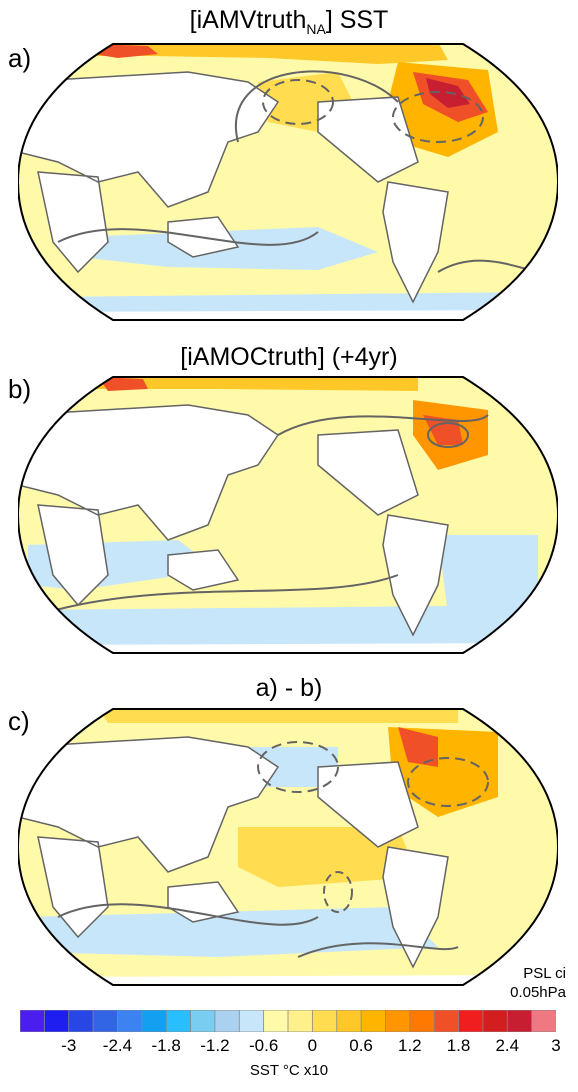 The width and height of the screenshot is (578, 1092). I want to click on psl-contour-note: PSL ci 0.05hPa, so click(538, 983).